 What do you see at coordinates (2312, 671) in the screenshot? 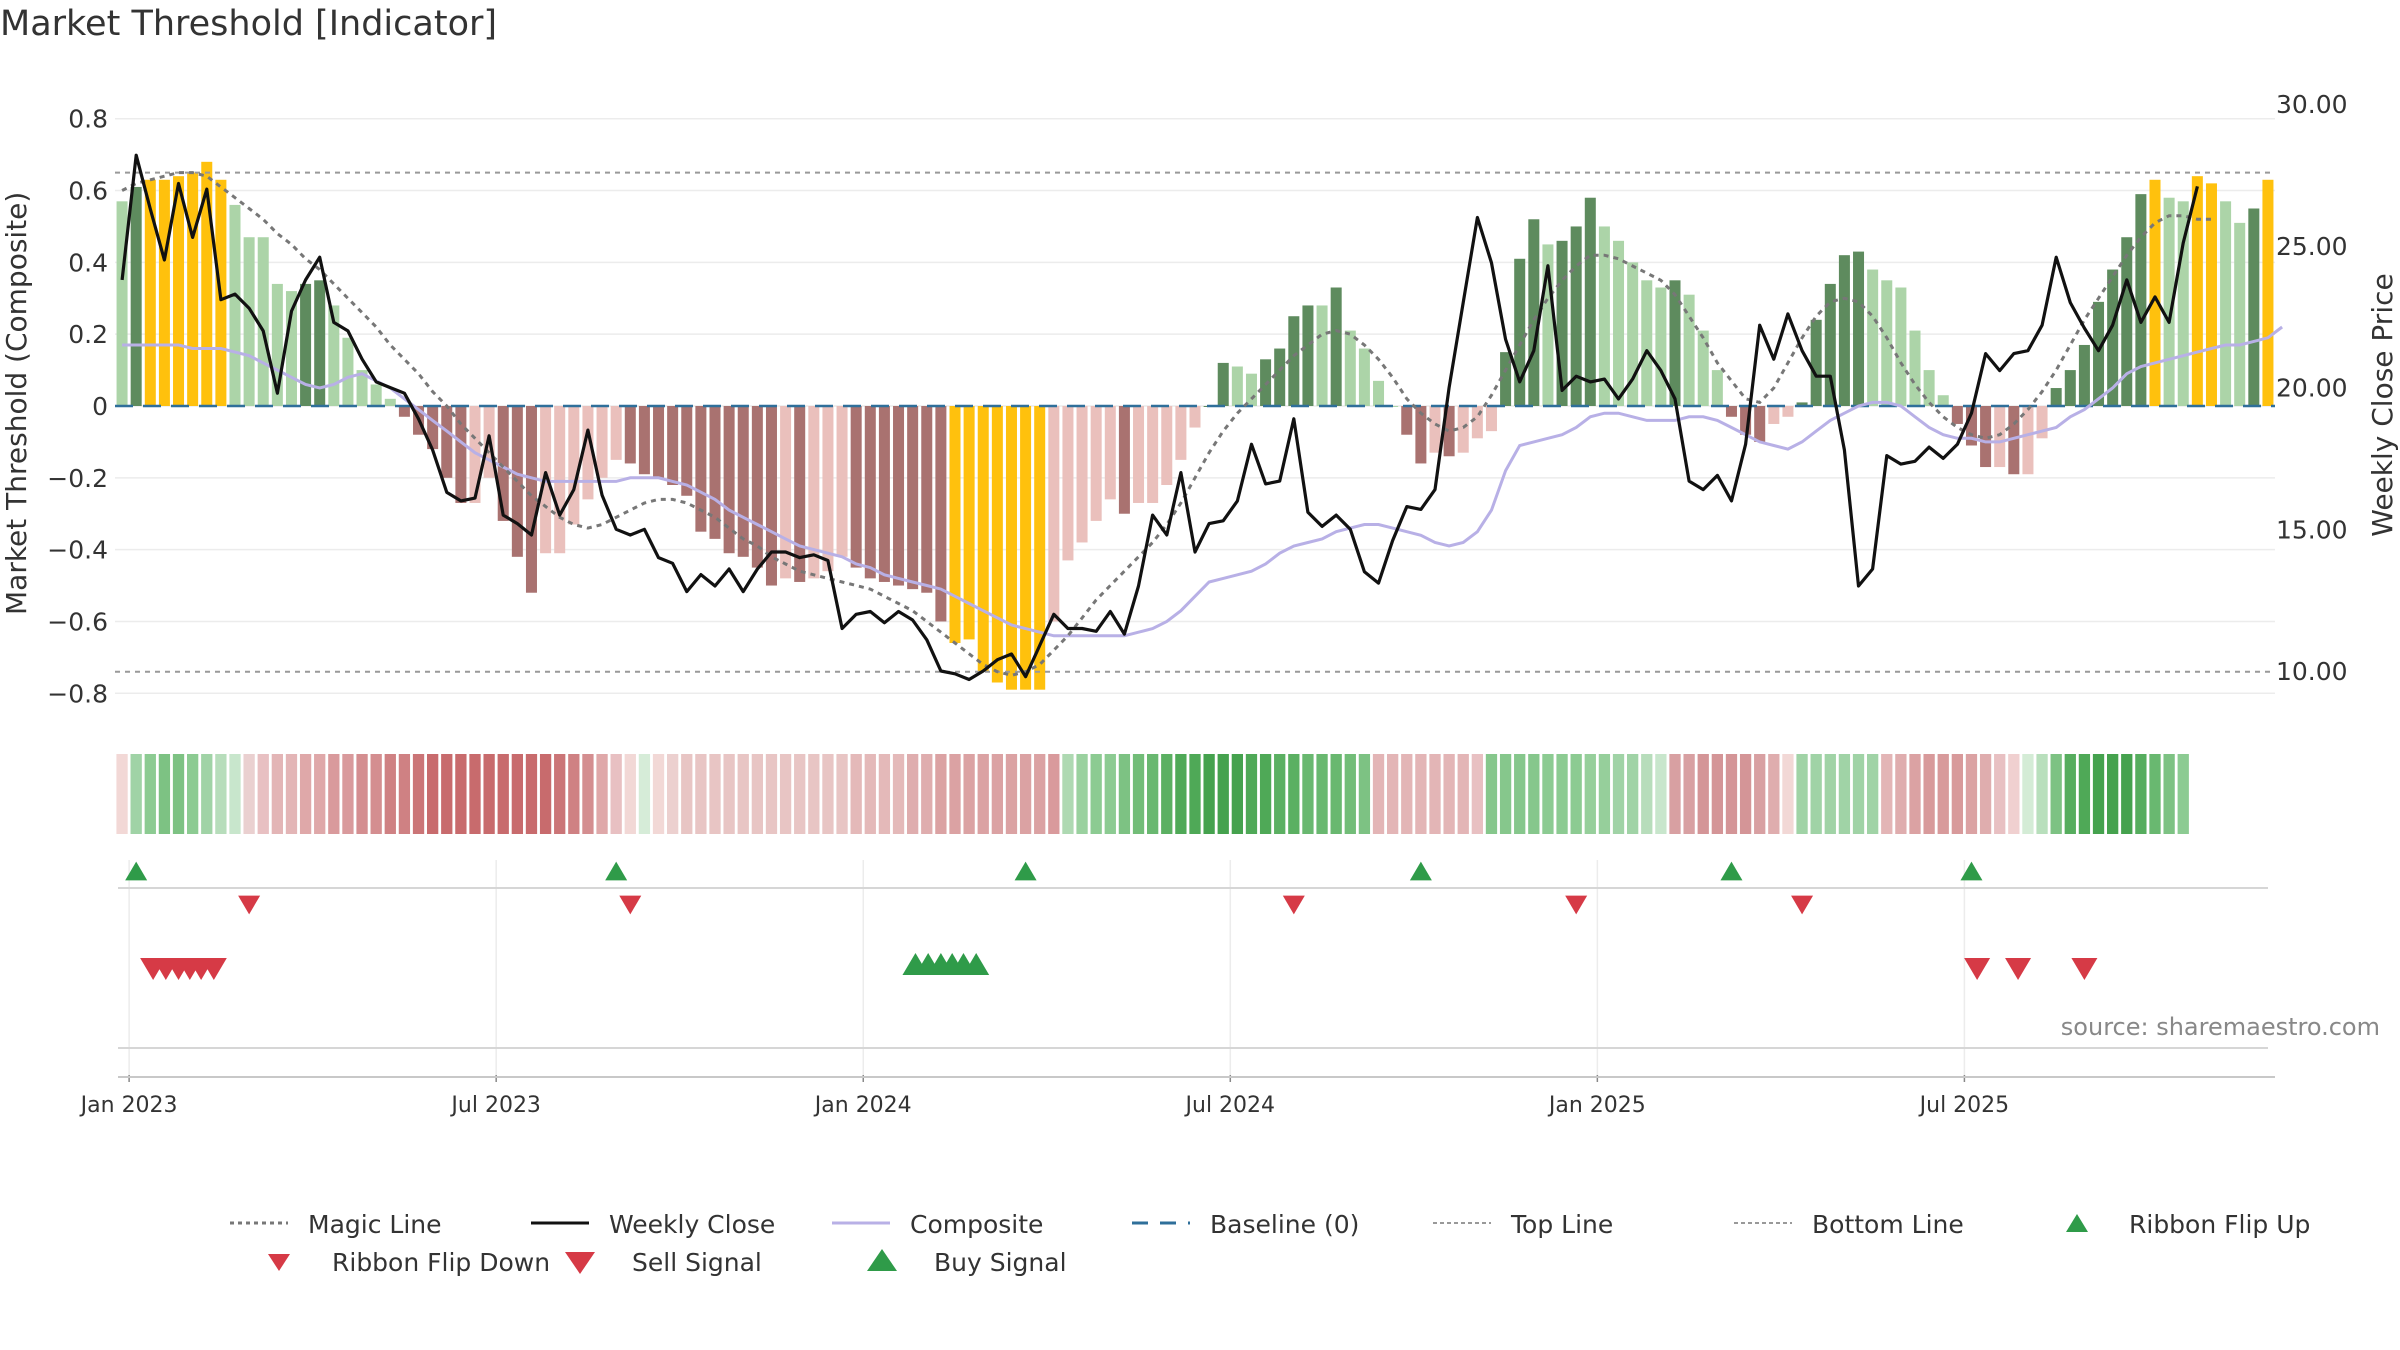
I see `y2-tick-label: 10.00` at bounding box center [2312, 671].